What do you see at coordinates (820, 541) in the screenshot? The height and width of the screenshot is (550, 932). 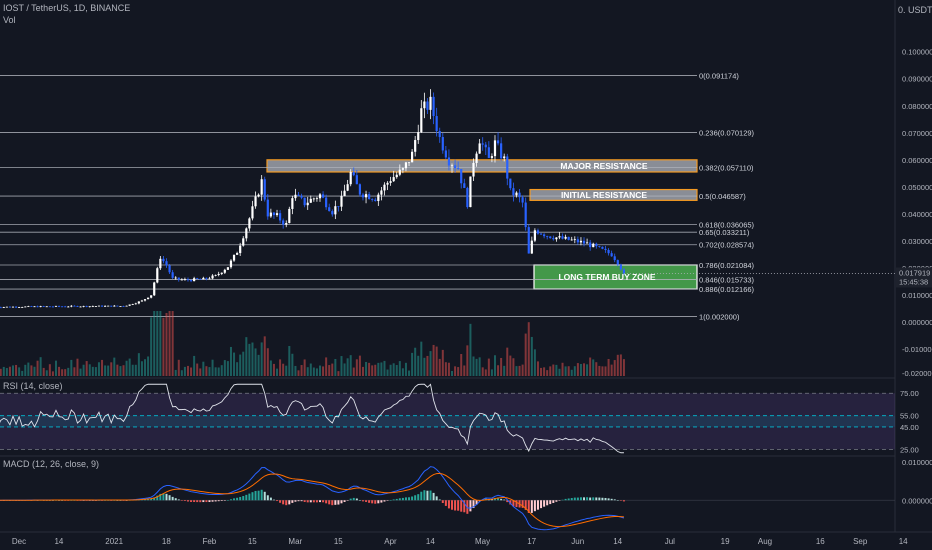 I see `time-tick-label: 16` at bounding box center [820, 541].